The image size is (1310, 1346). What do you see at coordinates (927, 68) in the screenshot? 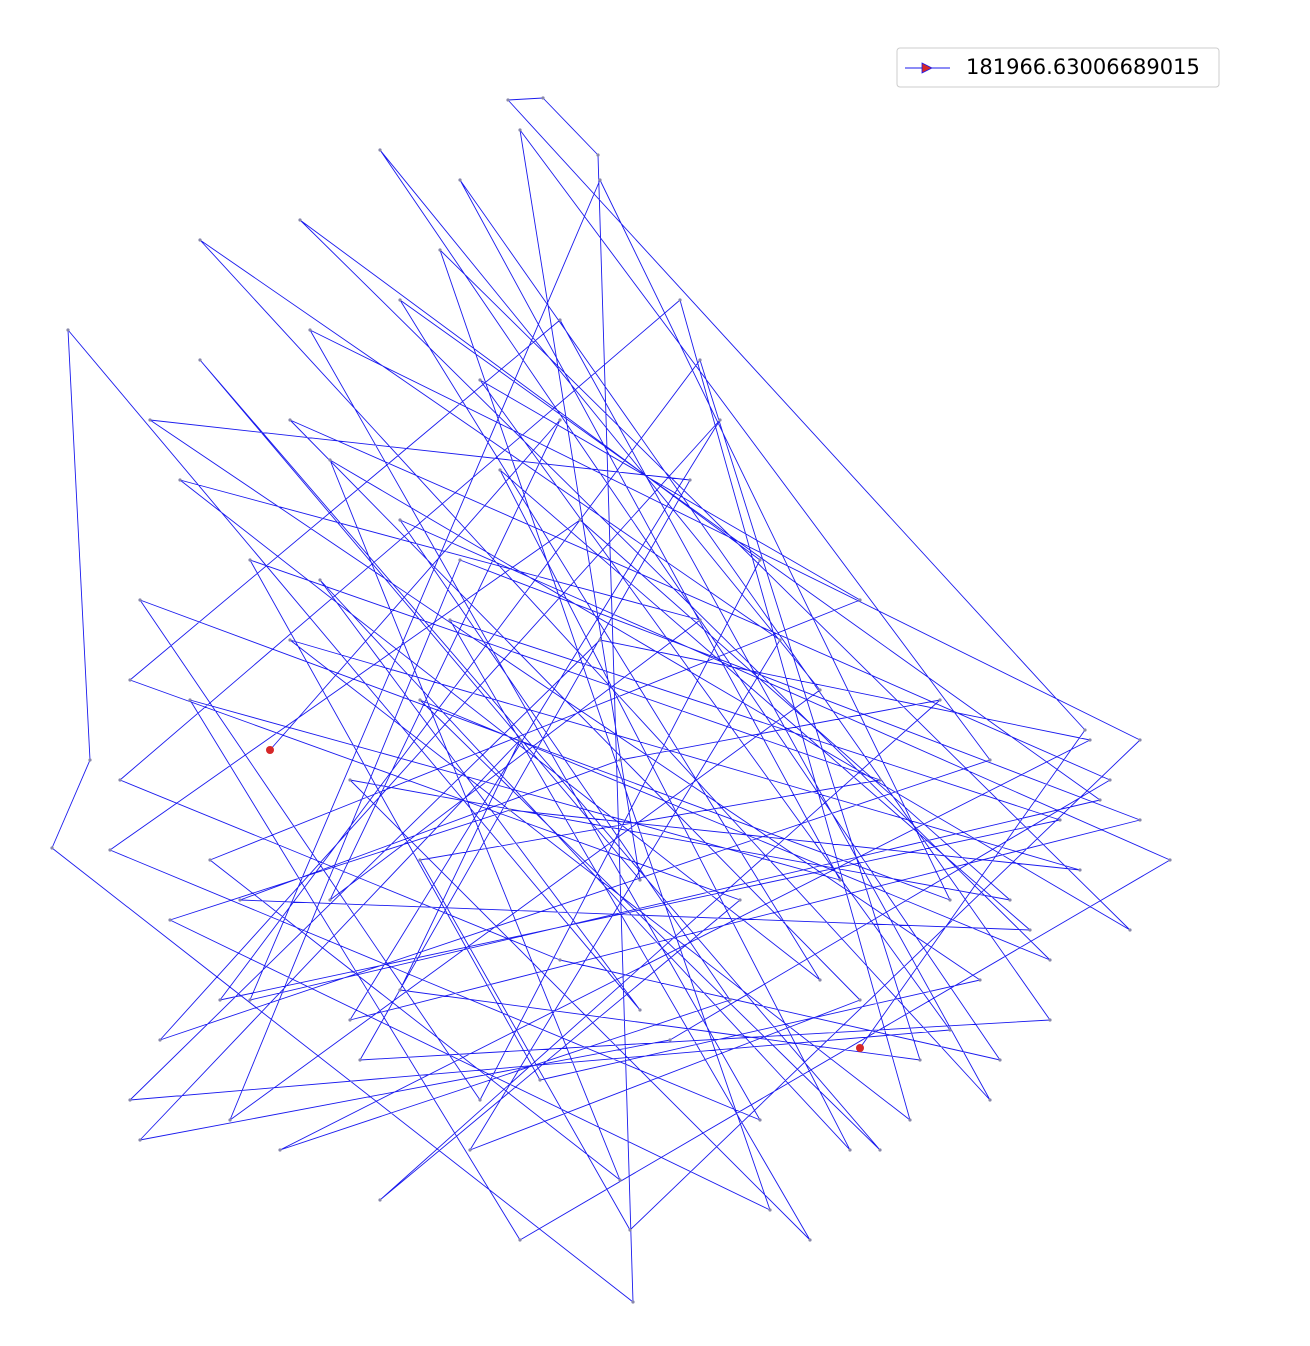
I see `legend-marker` at bounding box center [927, 68].